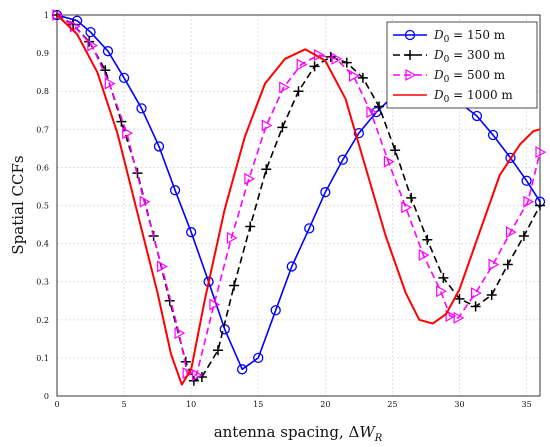 The width and height of the screenshot is (550, 447). What do you see at coordinates (298, 433) in the screenshot?
I see `x-axis-label: antenna spacing, ΔWR` at bounding box center [298, 433].